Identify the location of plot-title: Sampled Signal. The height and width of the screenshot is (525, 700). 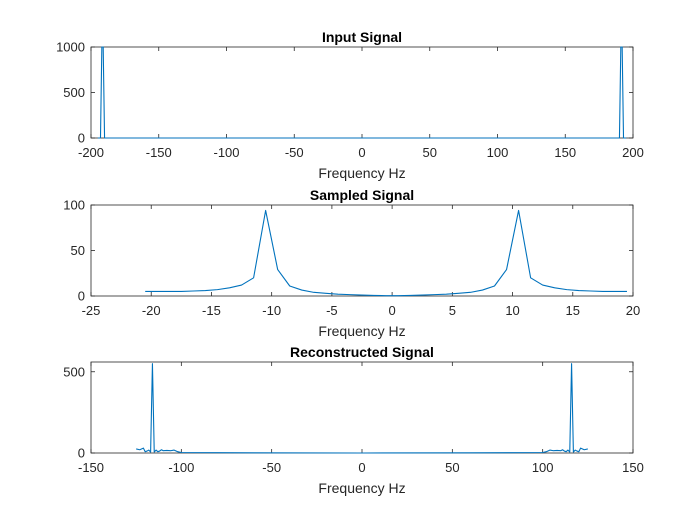
(362, 195).